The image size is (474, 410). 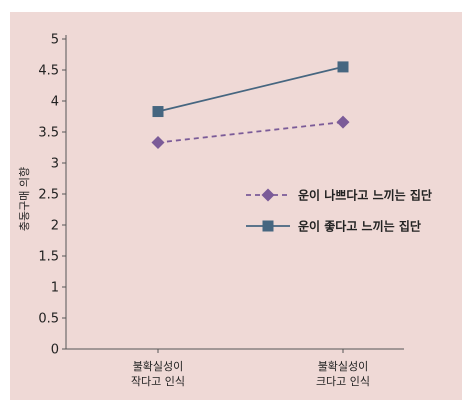 What do you see at coordinates (48, 71) in the screenshot?
I see `y-tick-label: 4.5` at bounding box center [48, 71].